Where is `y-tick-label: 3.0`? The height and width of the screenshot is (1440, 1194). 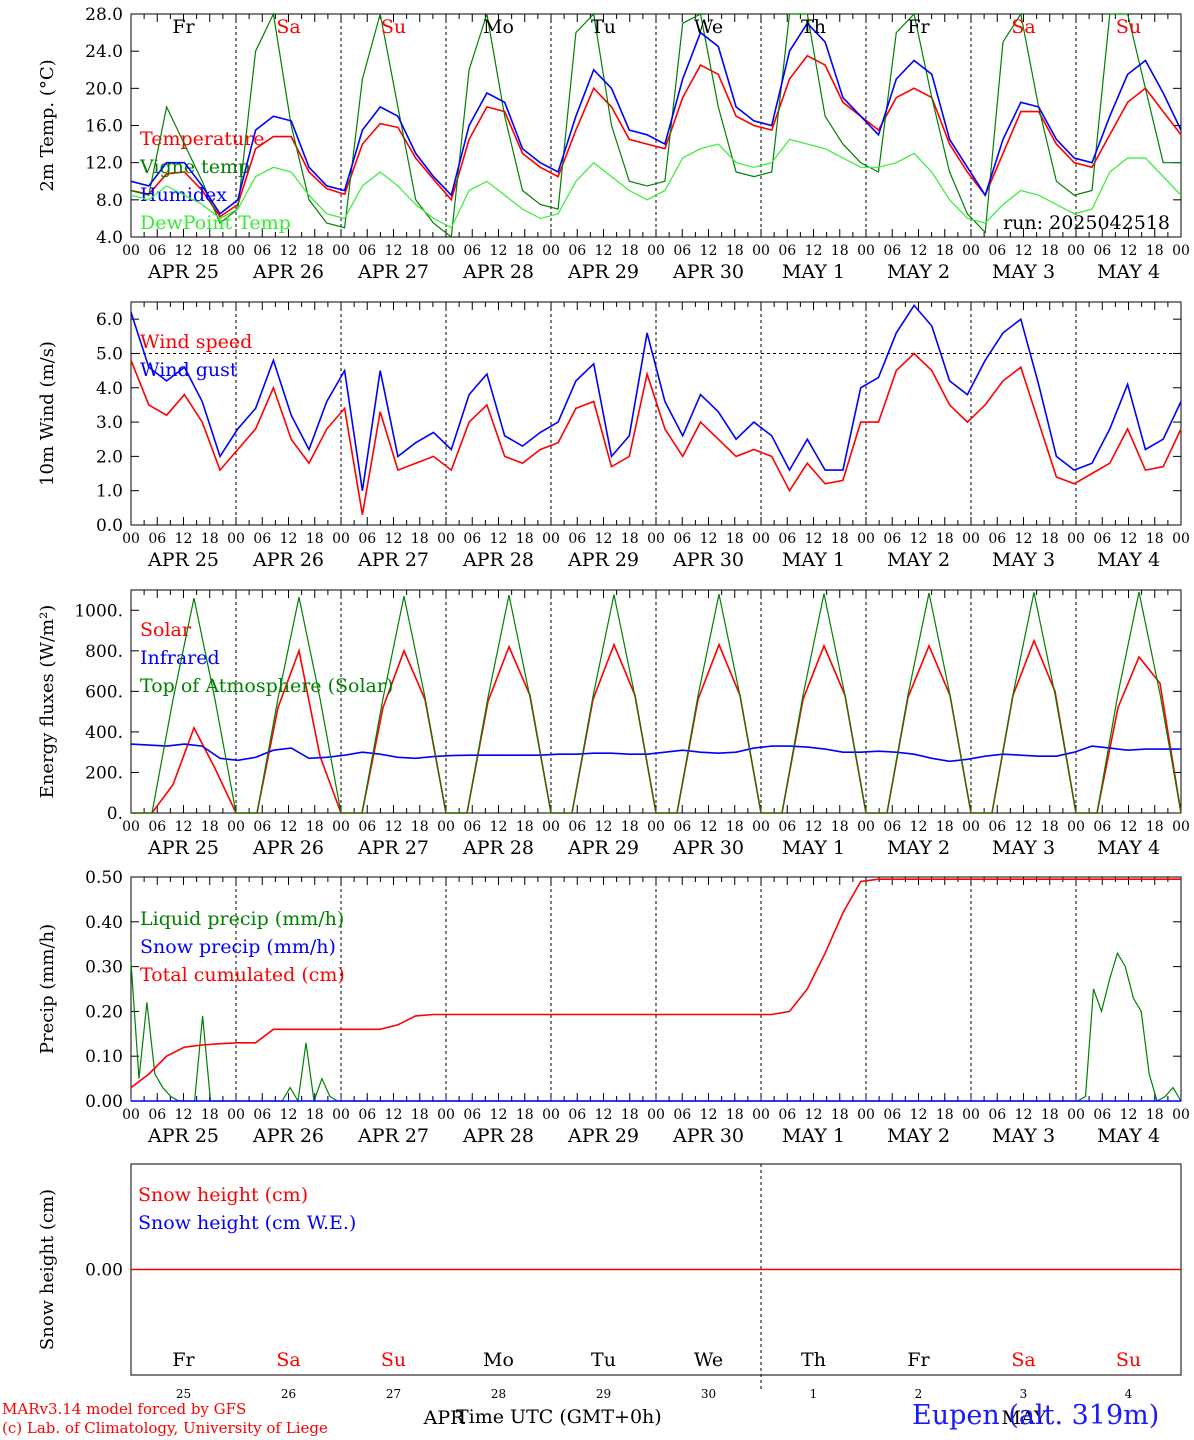
y-tick-label: 3.0 is located at coordinates (109, 423).